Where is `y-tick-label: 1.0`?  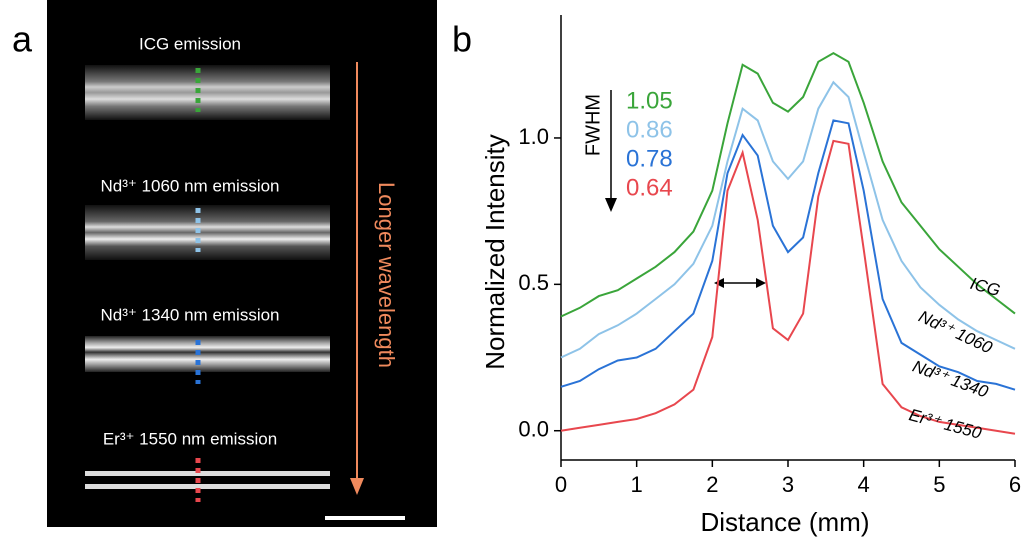
y-tick-label: 1.0 is located at coordinates (533, 136).